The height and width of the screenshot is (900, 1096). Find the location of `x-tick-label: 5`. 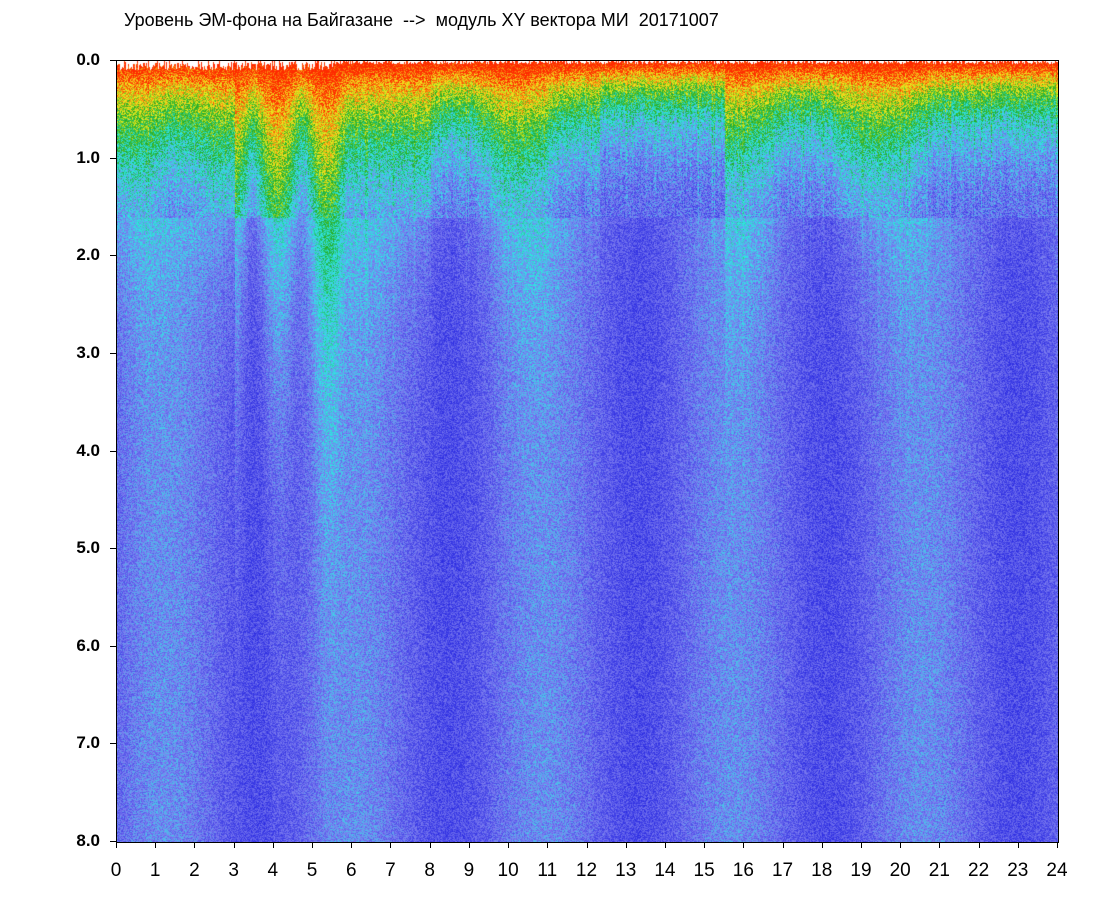

x-tick-label: 5 is located at coordinates (312, 870).